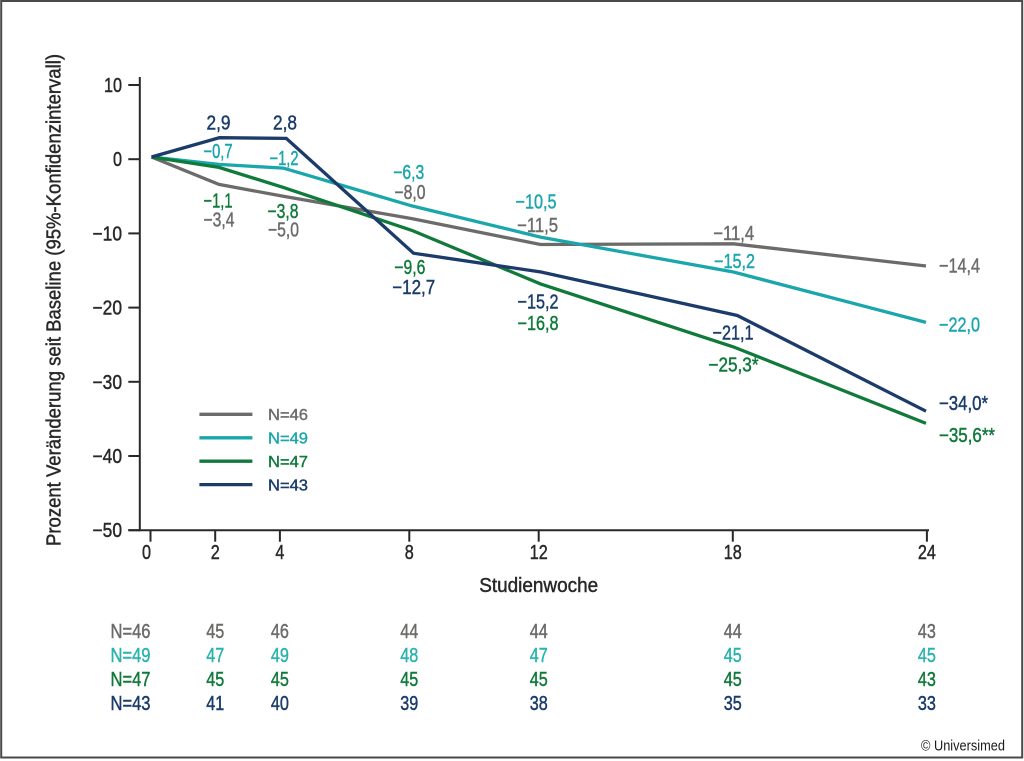  What do you see at coordinates (108, 309) in the screenshot?
I see `svg-text: −20` at bounding box center [108, 309].